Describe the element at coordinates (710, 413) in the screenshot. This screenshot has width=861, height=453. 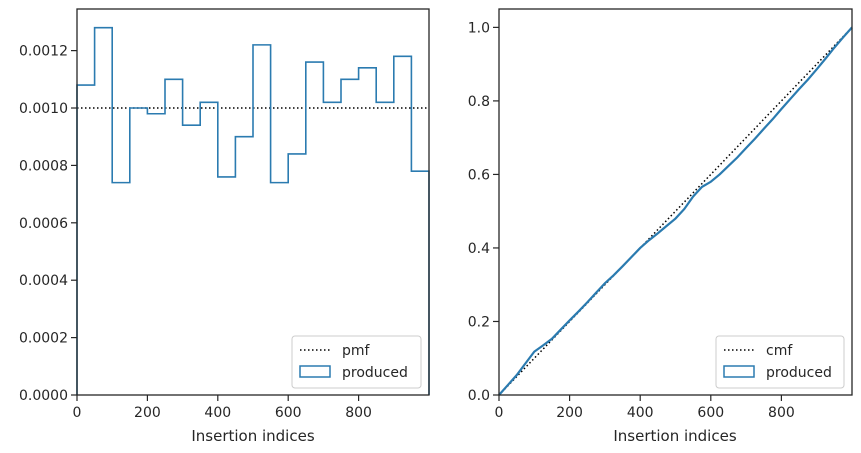
I see `cmf-x-tick-label: 600` at that location.